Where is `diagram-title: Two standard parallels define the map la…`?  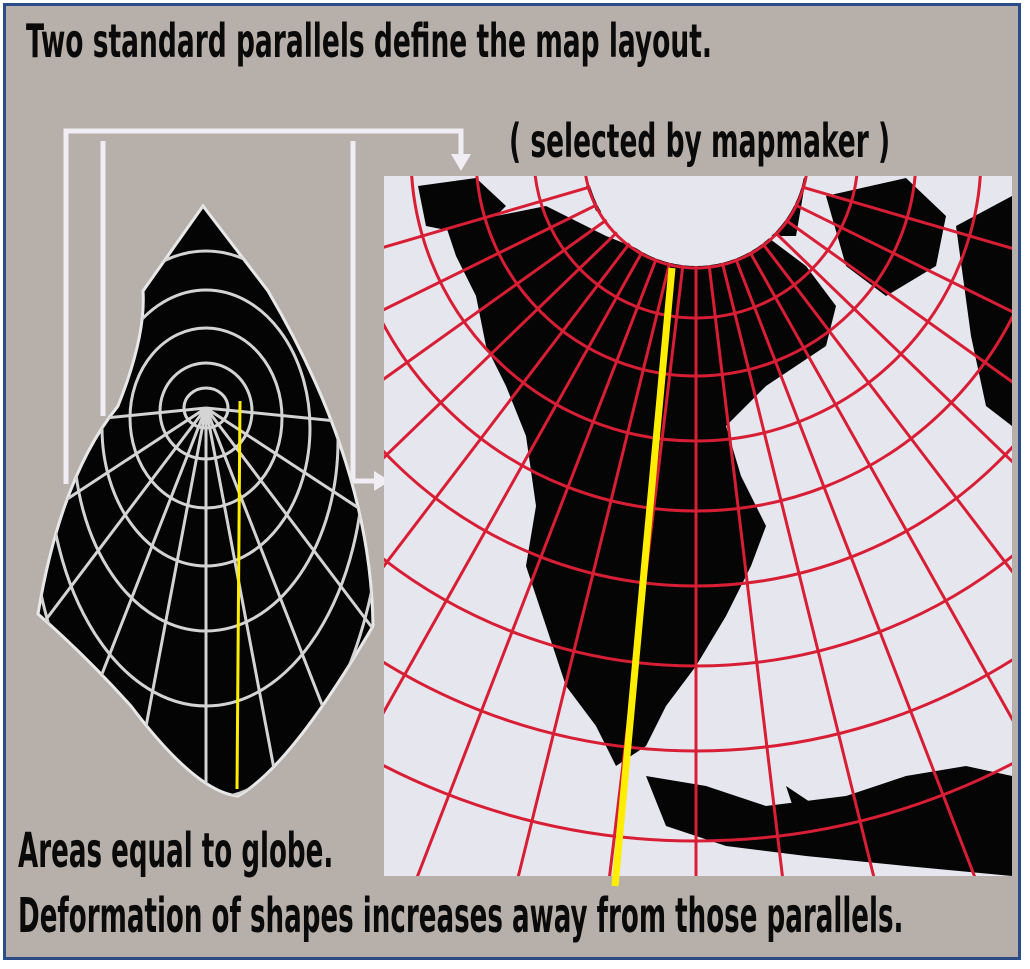
diagram-title: Two standard parallels define the map la… is located at coordinates (369, 41).